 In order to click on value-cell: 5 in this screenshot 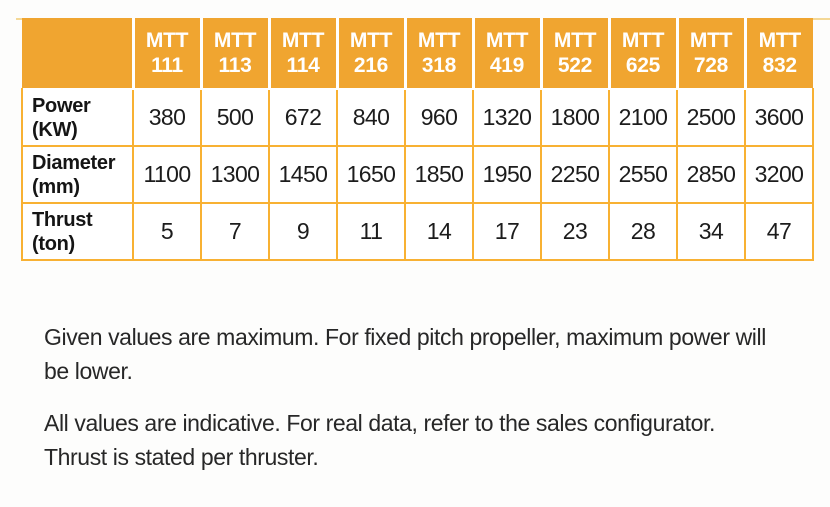, I will do `click(167, 231)`.